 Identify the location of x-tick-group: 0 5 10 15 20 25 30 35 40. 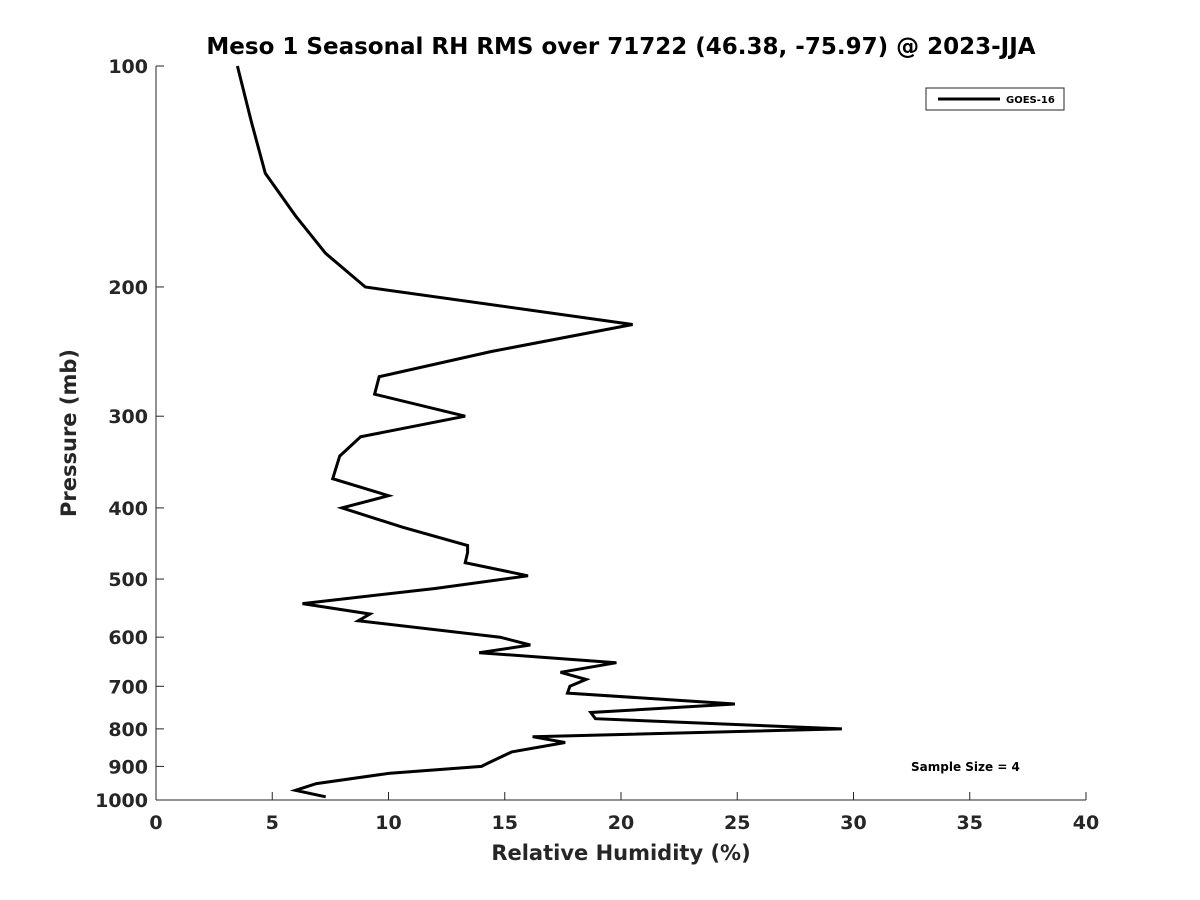
(624, 813).